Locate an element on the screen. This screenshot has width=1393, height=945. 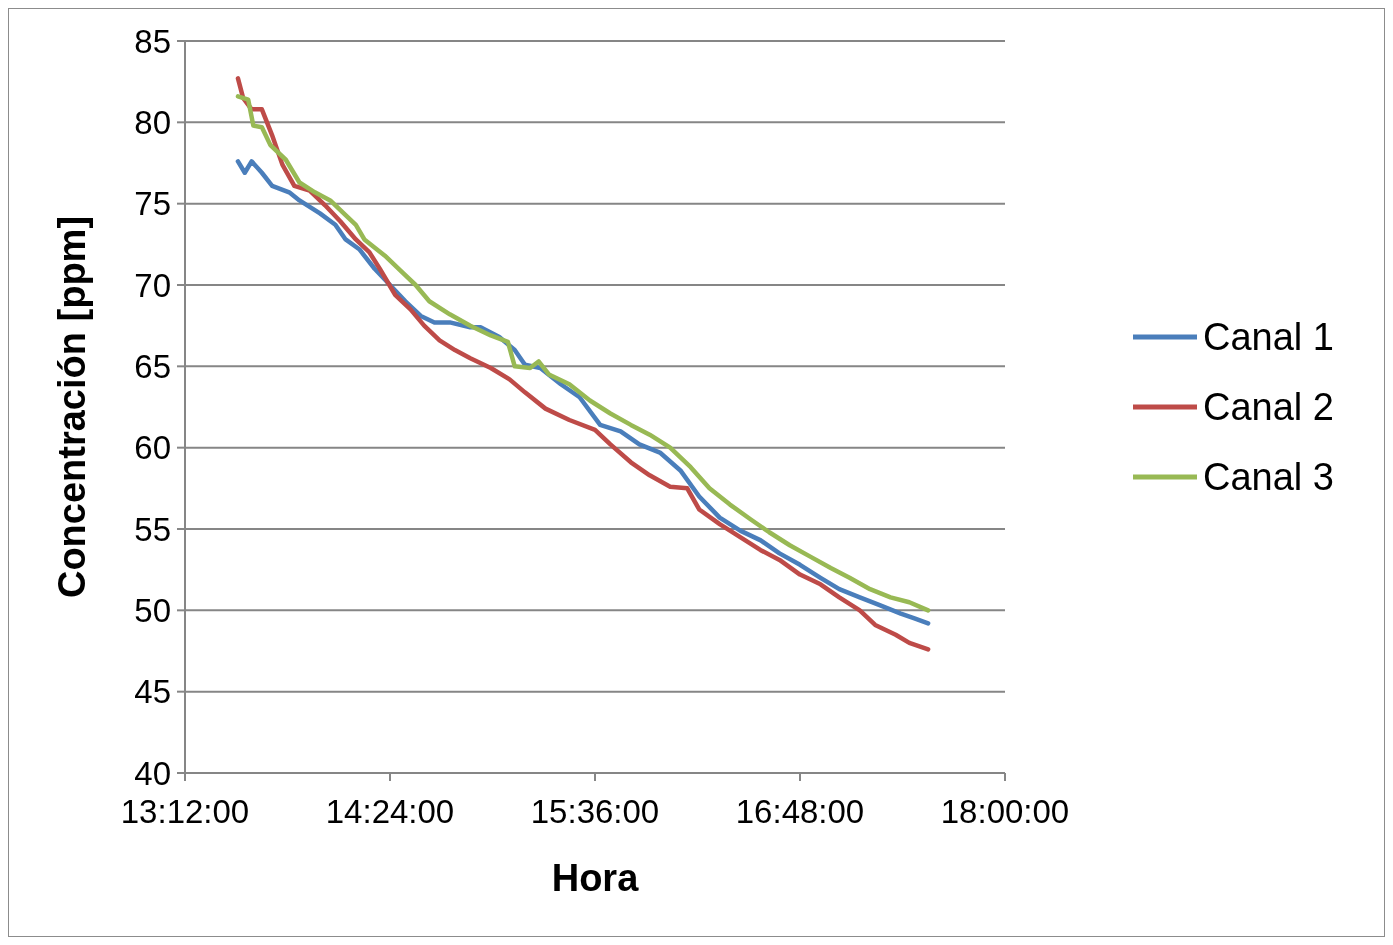
y-tick-label: 65 is located at coordinates (152, 366).